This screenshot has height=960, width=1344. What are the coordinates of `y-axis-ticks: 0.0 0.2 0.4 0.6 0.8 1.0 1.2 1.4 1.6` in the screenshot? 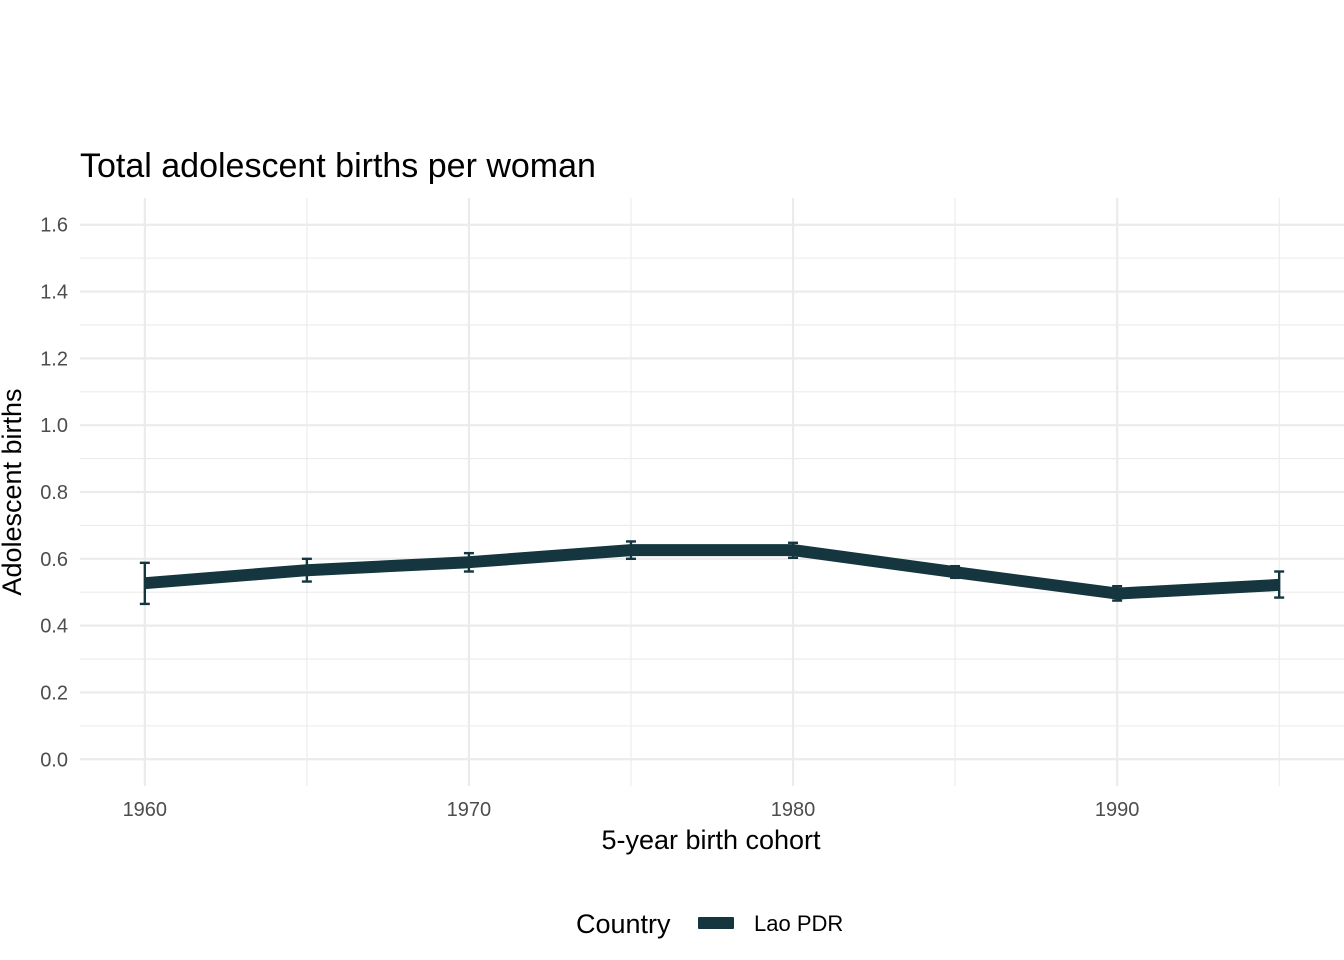 It's located at (54, 493).